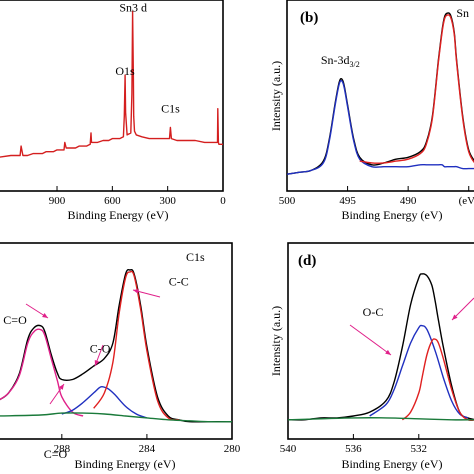 The width and height of the screenshot is (474, 474). I want to click on panel-b-annotation: Sn-3d3/2, so click(340, 61).